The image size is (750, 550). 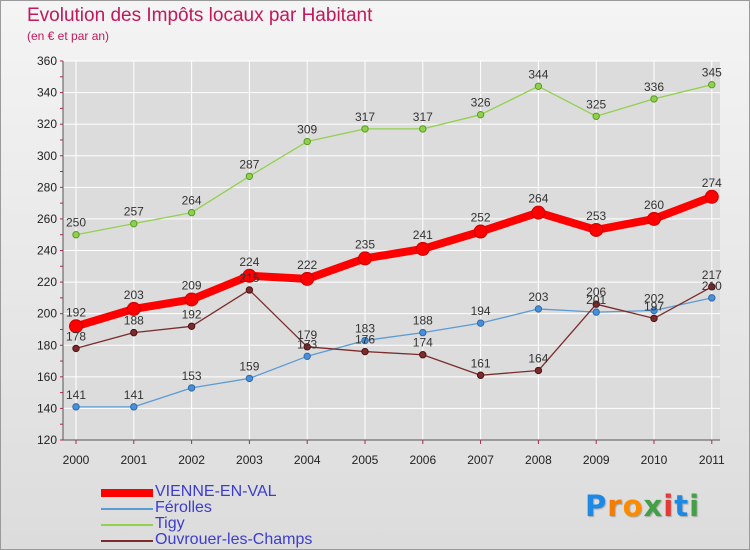 I want to click on x-tick-label: 2006, so click(x=422, y=460).